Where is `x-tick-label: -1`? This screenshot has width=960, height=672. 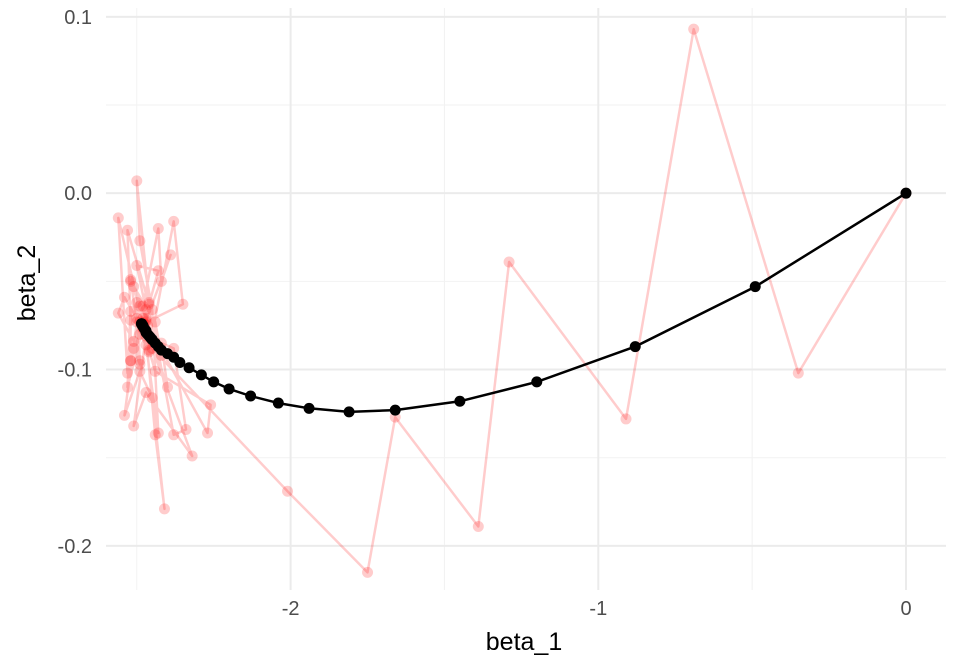
x-tick-label: -1 is located at coordinates (598, 609).